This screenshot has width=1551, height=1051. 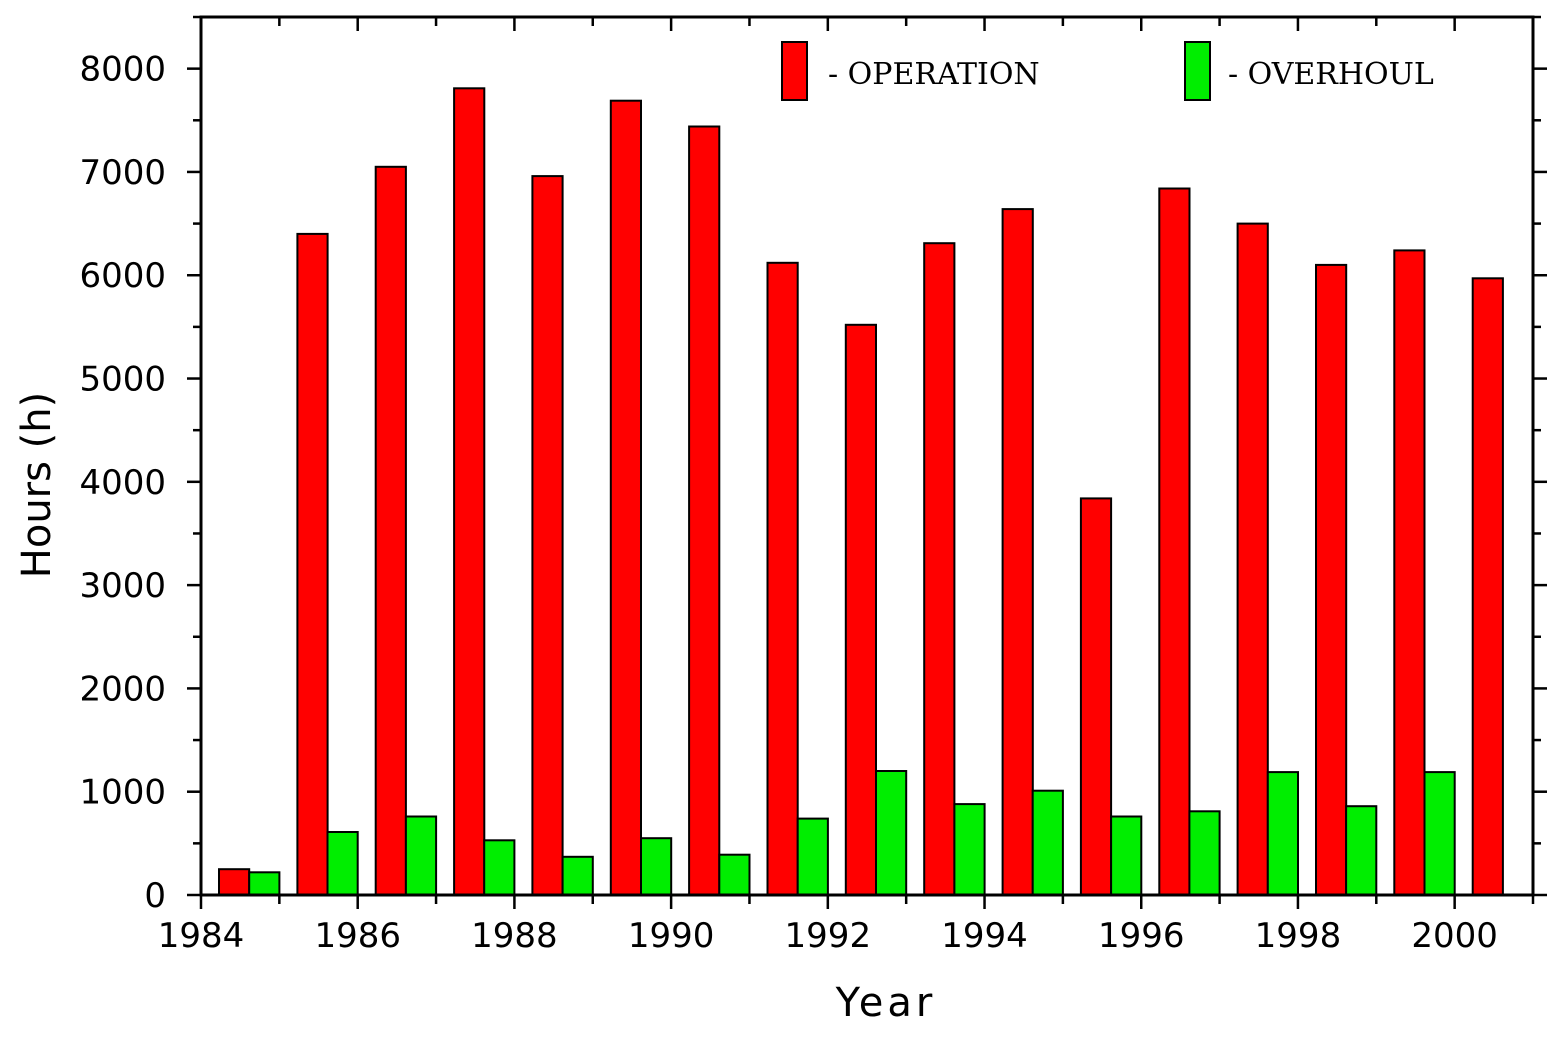 What do you see at coordinates (122, 173) in the screenshot?
I see `y-tick-label: 7000` at bounding box center [122, 173].